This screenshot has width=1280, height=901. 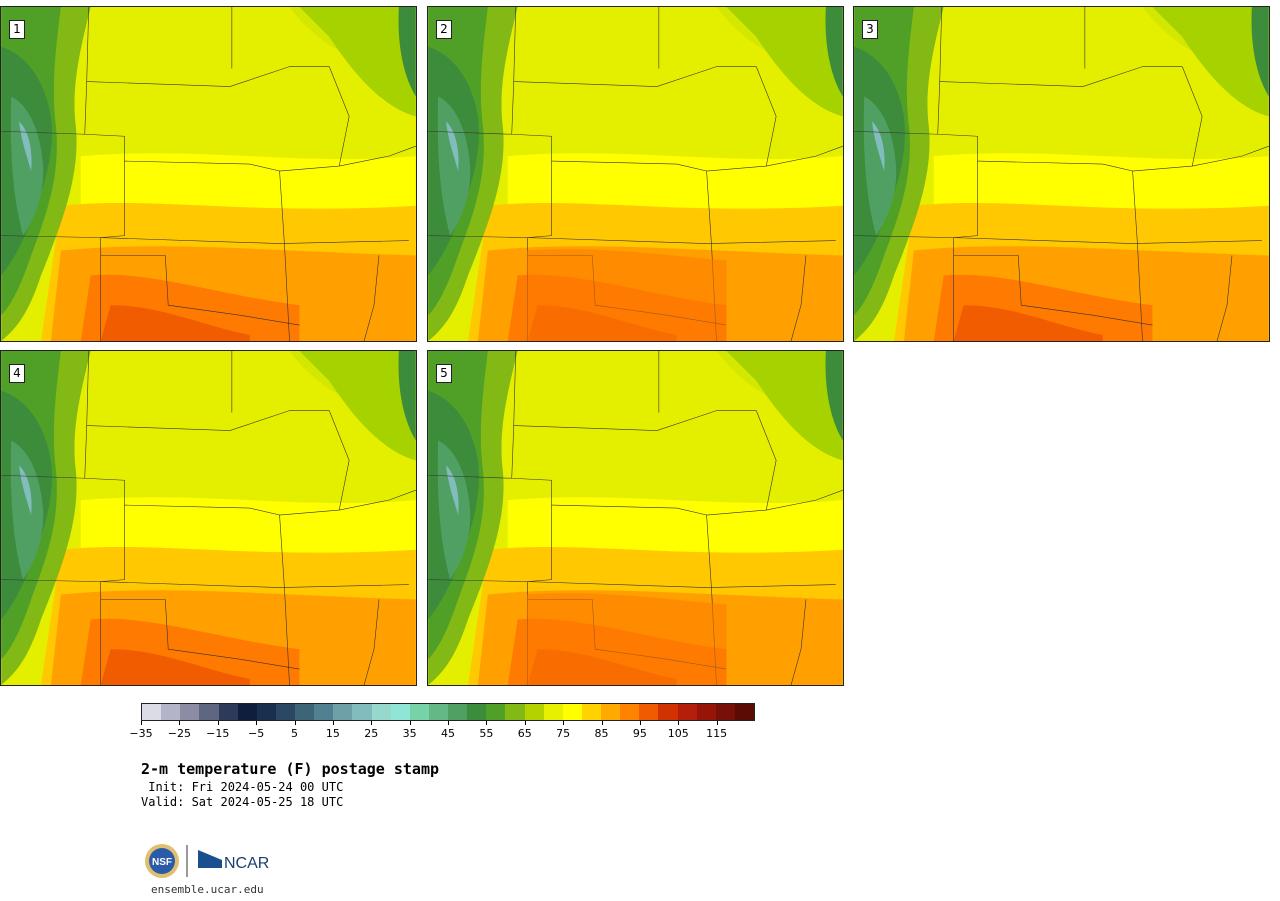 I want to click on colorbar-tick-label: −5, so click(x=256, y=733).